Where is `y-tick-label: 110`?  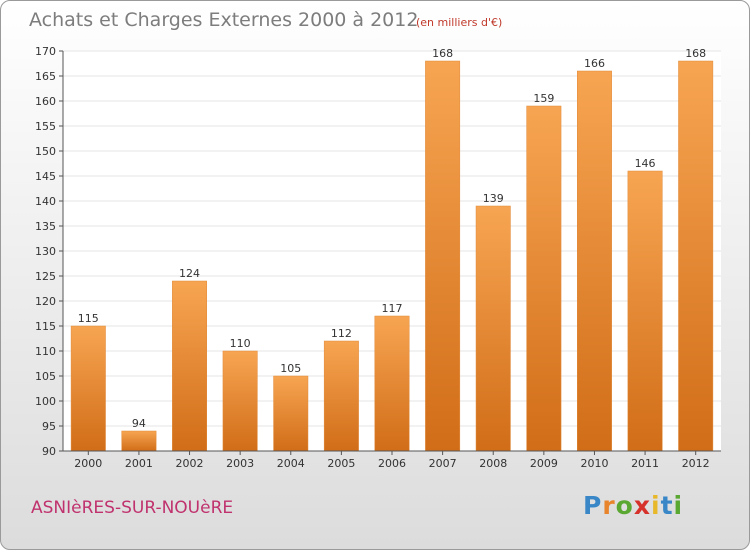
y-tick-label: 110 is located at coordinates (45, 351).